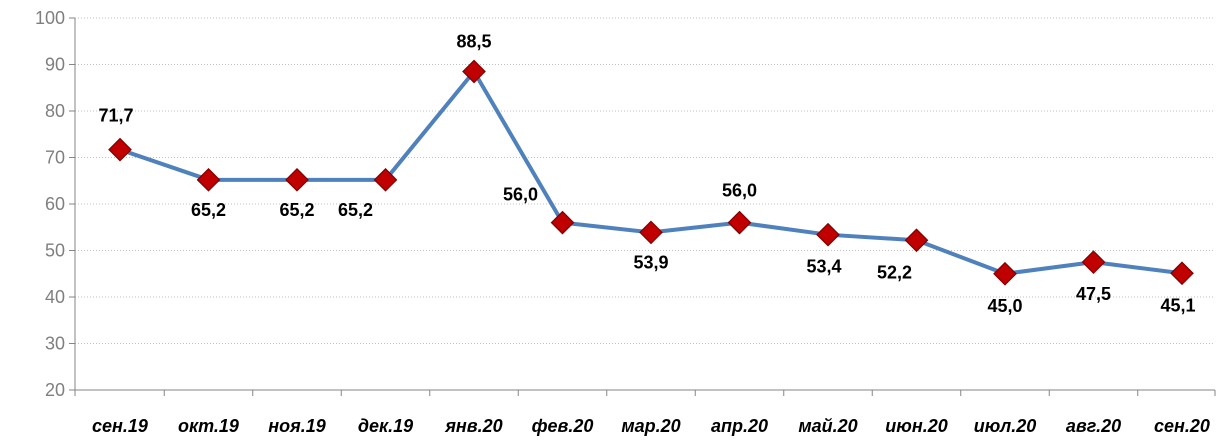 The height and width of the screenshot is (443, 1230). Describe the element at coordinates (297, 426) in the screenshot. I see `x-tick-label: ноя.19` at that location.